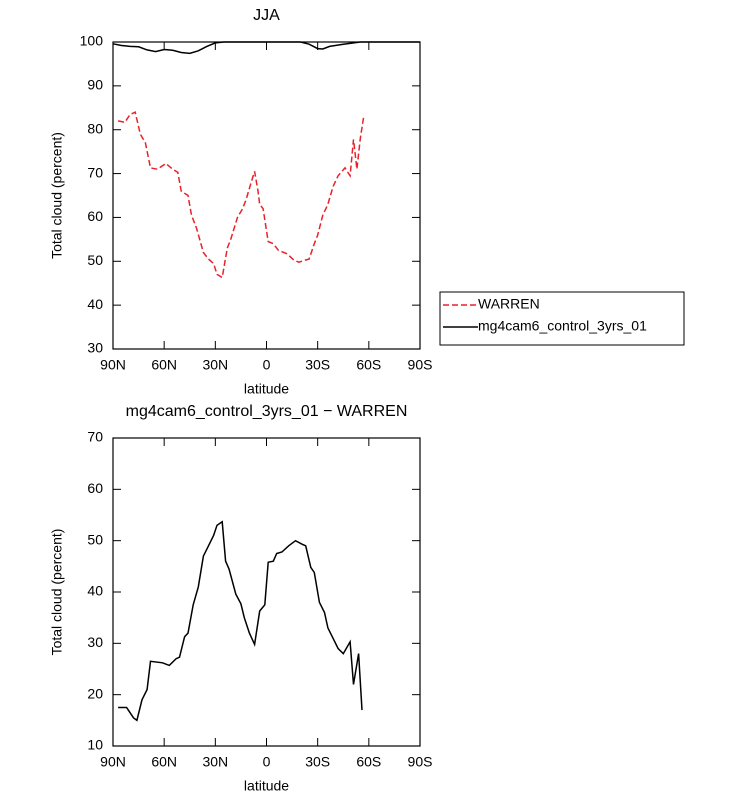 The image size is (732, 801). What do you see at coordinates (95, 745) in the screenshot?
I see `y-tick-label: 10` at bounding box center [95, 745].